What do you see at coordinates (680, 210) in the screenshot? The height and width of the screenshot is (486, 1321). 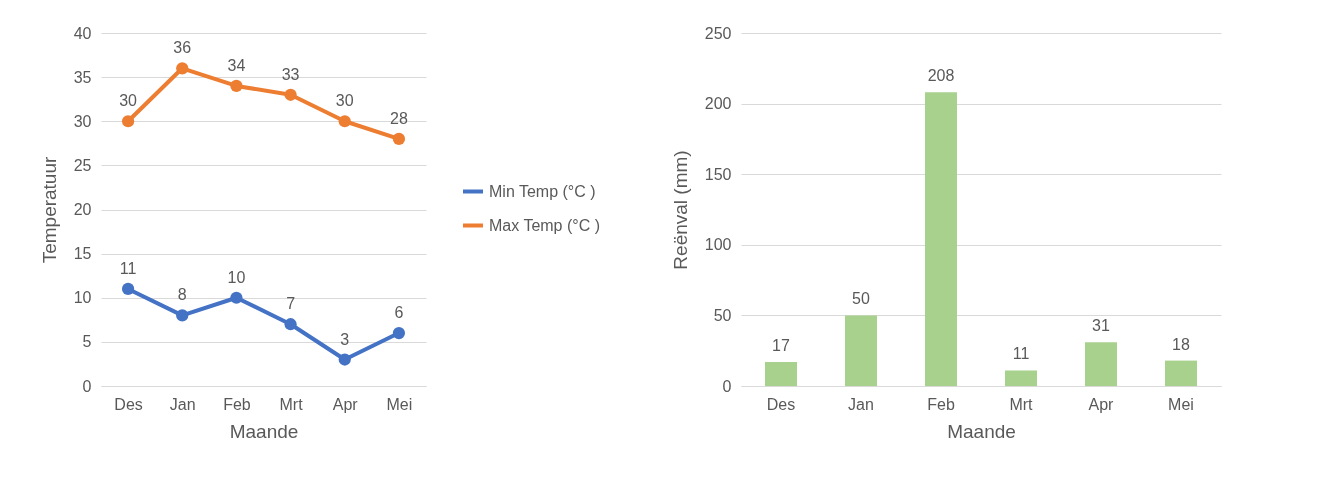 I see `y-axis-title: Reënval (mm)` at bounding box center [680, 210].